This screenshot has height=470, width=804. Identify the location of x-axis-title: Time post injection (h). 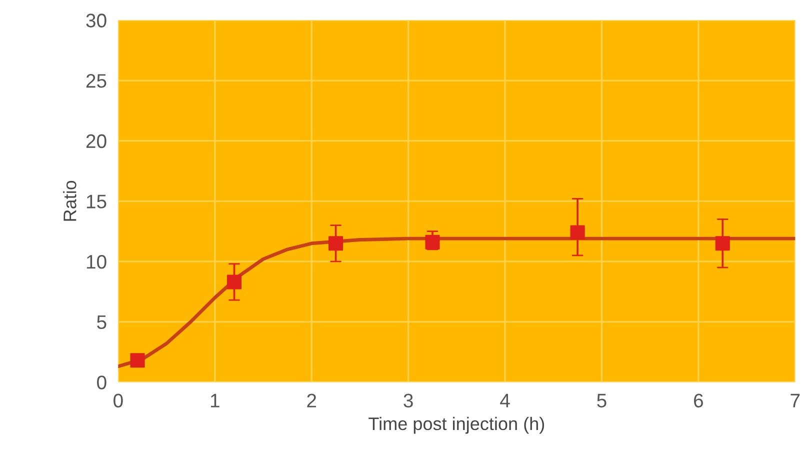
(456, 425).